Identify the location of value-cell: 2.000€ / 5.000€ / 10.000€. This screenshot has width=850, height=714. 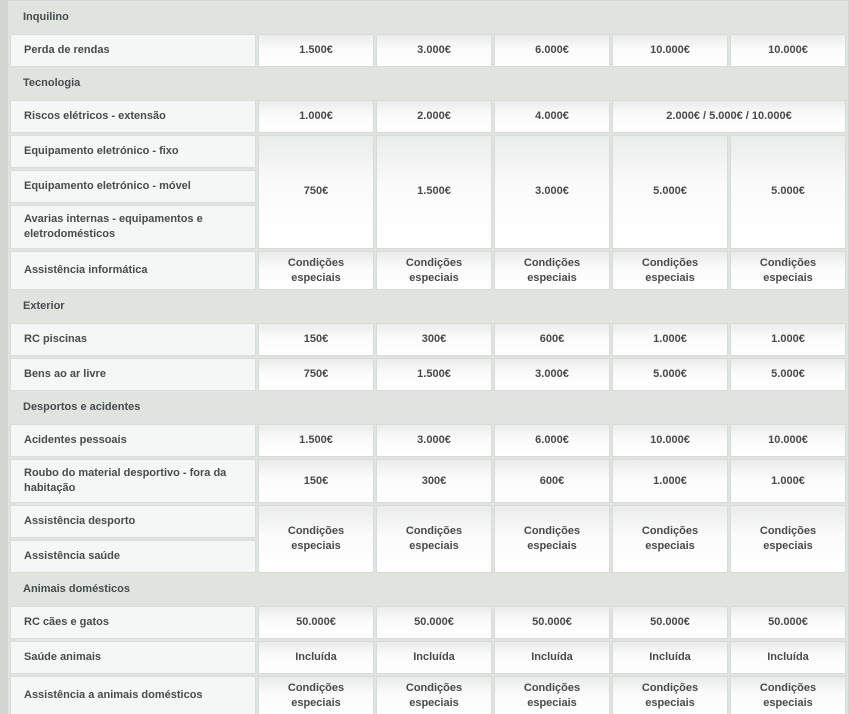
(729, 116).